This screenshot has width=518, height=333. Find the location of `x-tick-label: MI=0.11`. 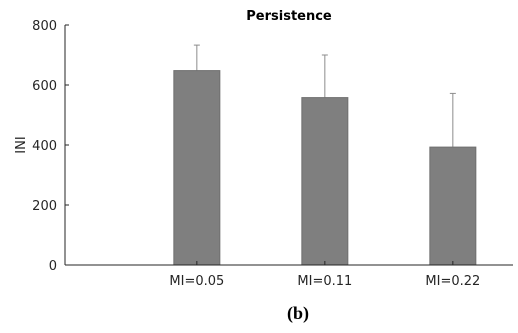

x-tick-label: MI=0.11 is located at coordinates (324, 281).